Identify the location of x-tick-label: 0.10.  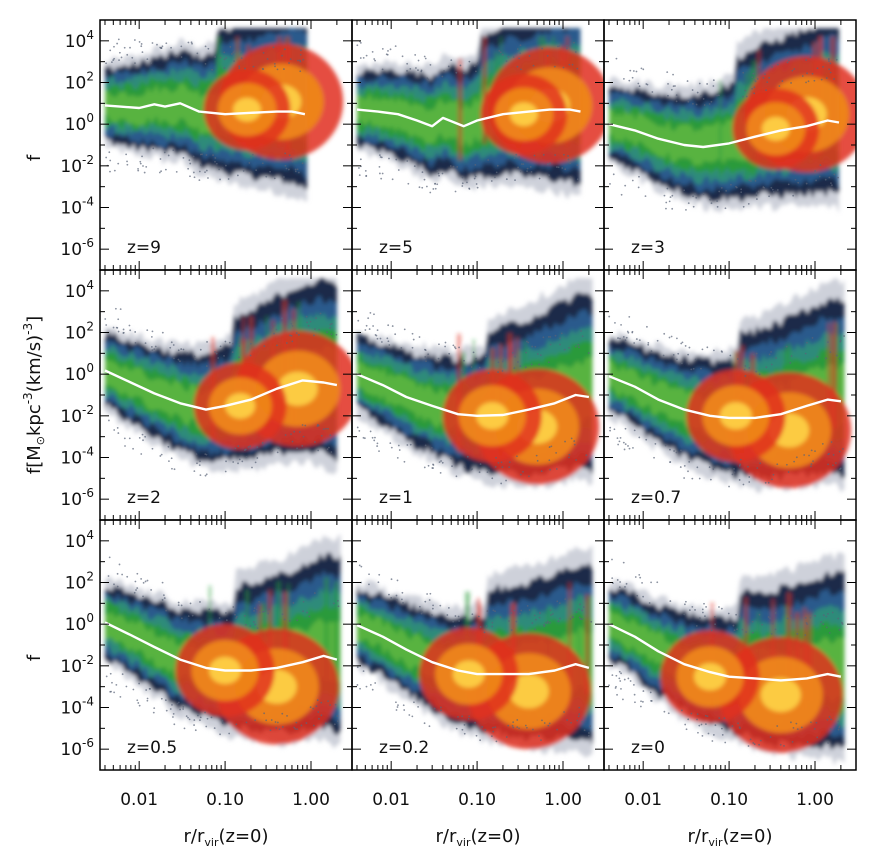
(729, 800).